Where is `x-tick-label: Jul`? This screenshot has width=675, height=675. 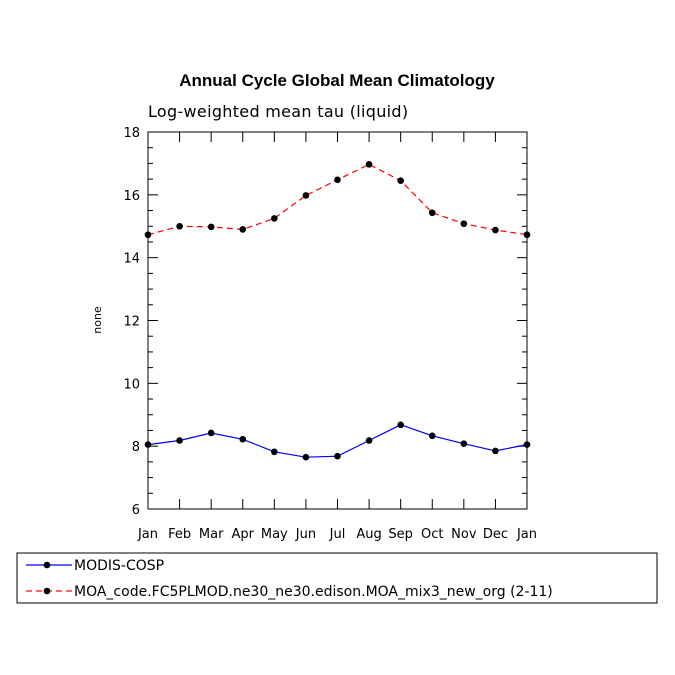
x-tick-label: Jul is located at coordinates (337, 534).